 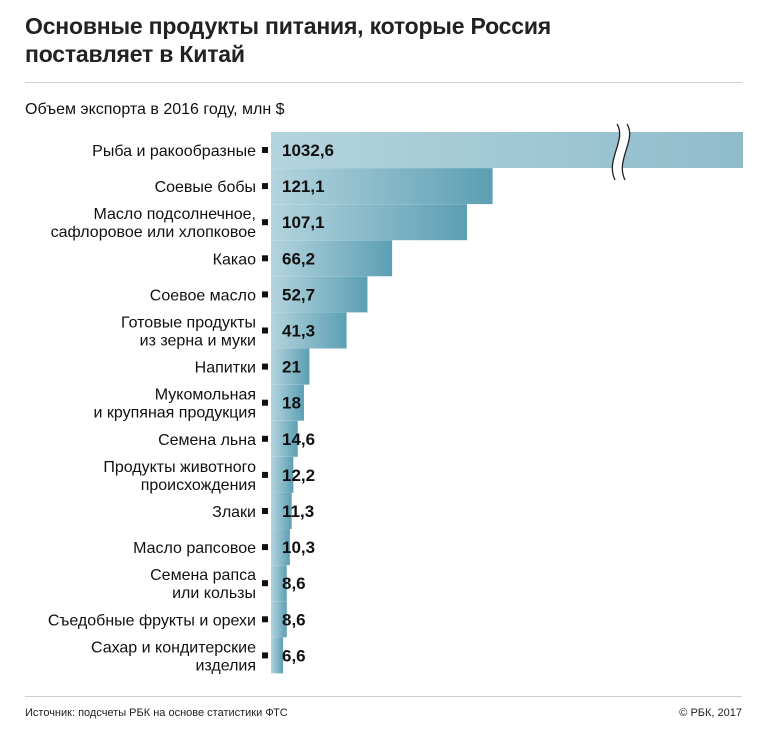 I want to click on category-label-line: Масло рапсовое, so click(x=194, y=548).